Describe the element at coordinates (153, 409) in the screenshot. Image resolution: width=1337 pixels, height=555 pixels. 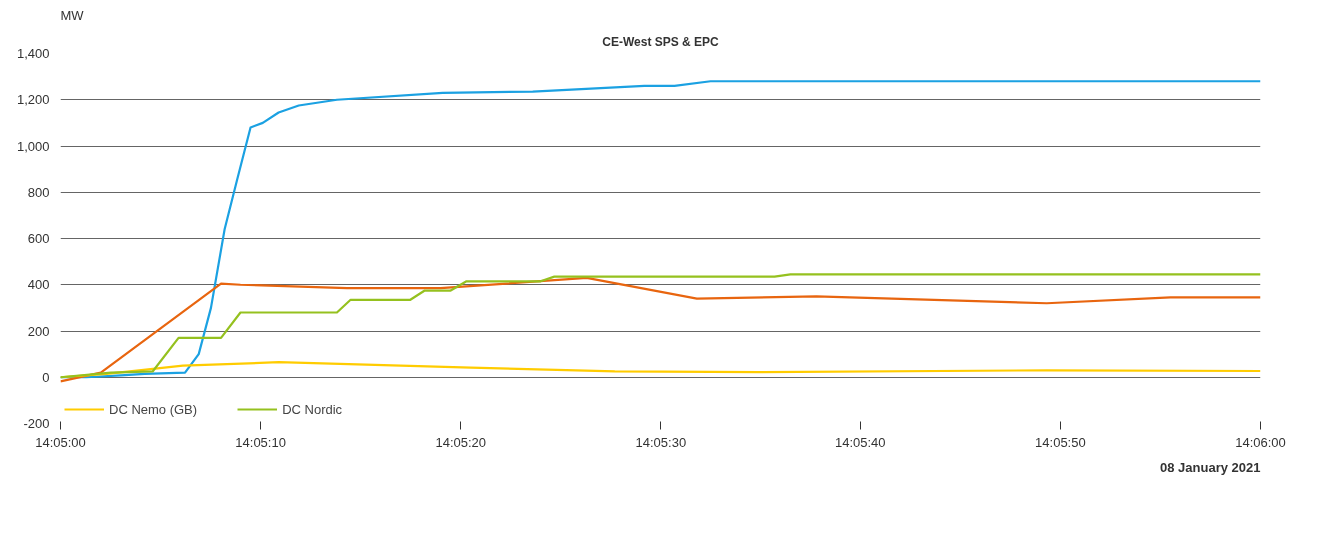
I see `legend-label: DC Nemo (GB)` at that location.